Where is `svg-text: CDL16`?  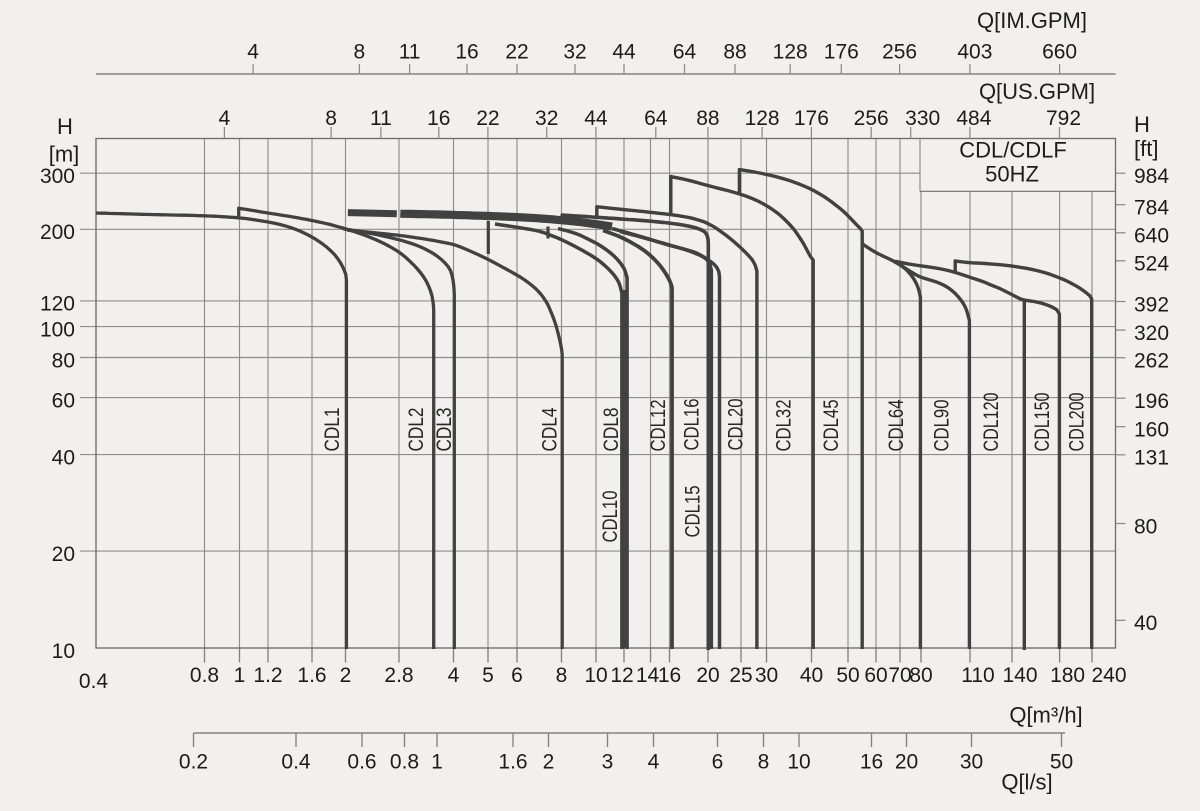 svg-text: CDL16 is located at coordinates (691, 424).